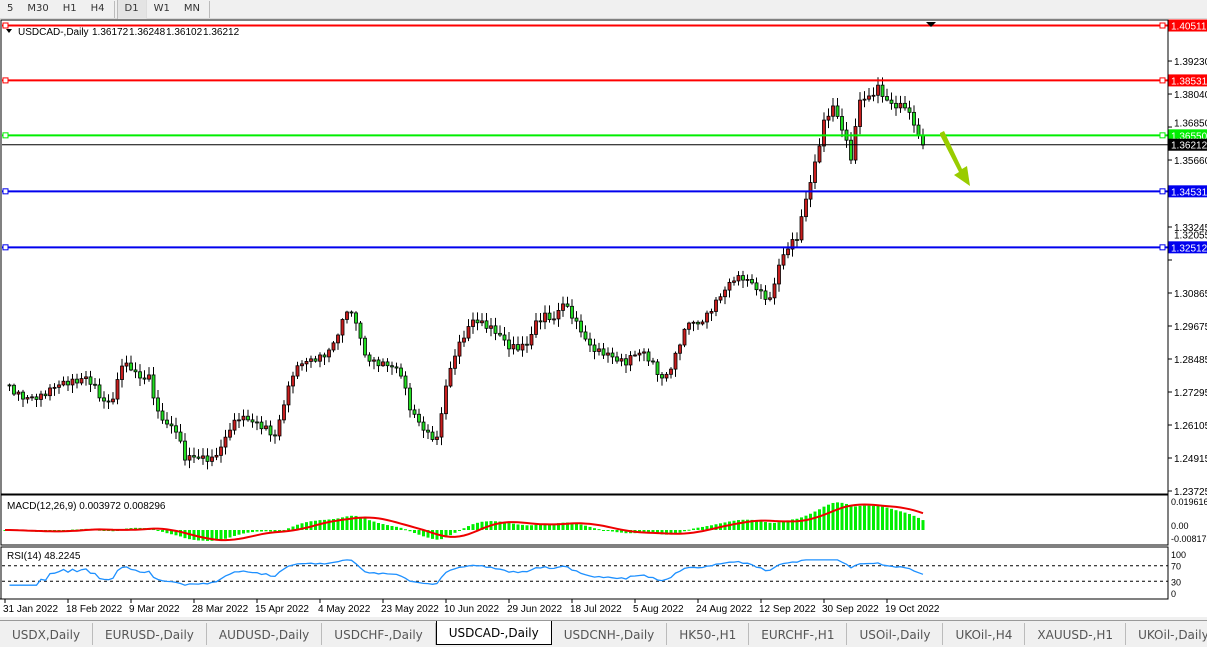 This screenshot has height=647, width=1207. What do you see at coordinates (147, 32) in the screenshot?
I see `ohlc-high: 1.36248` at bounding box center [147, 32].